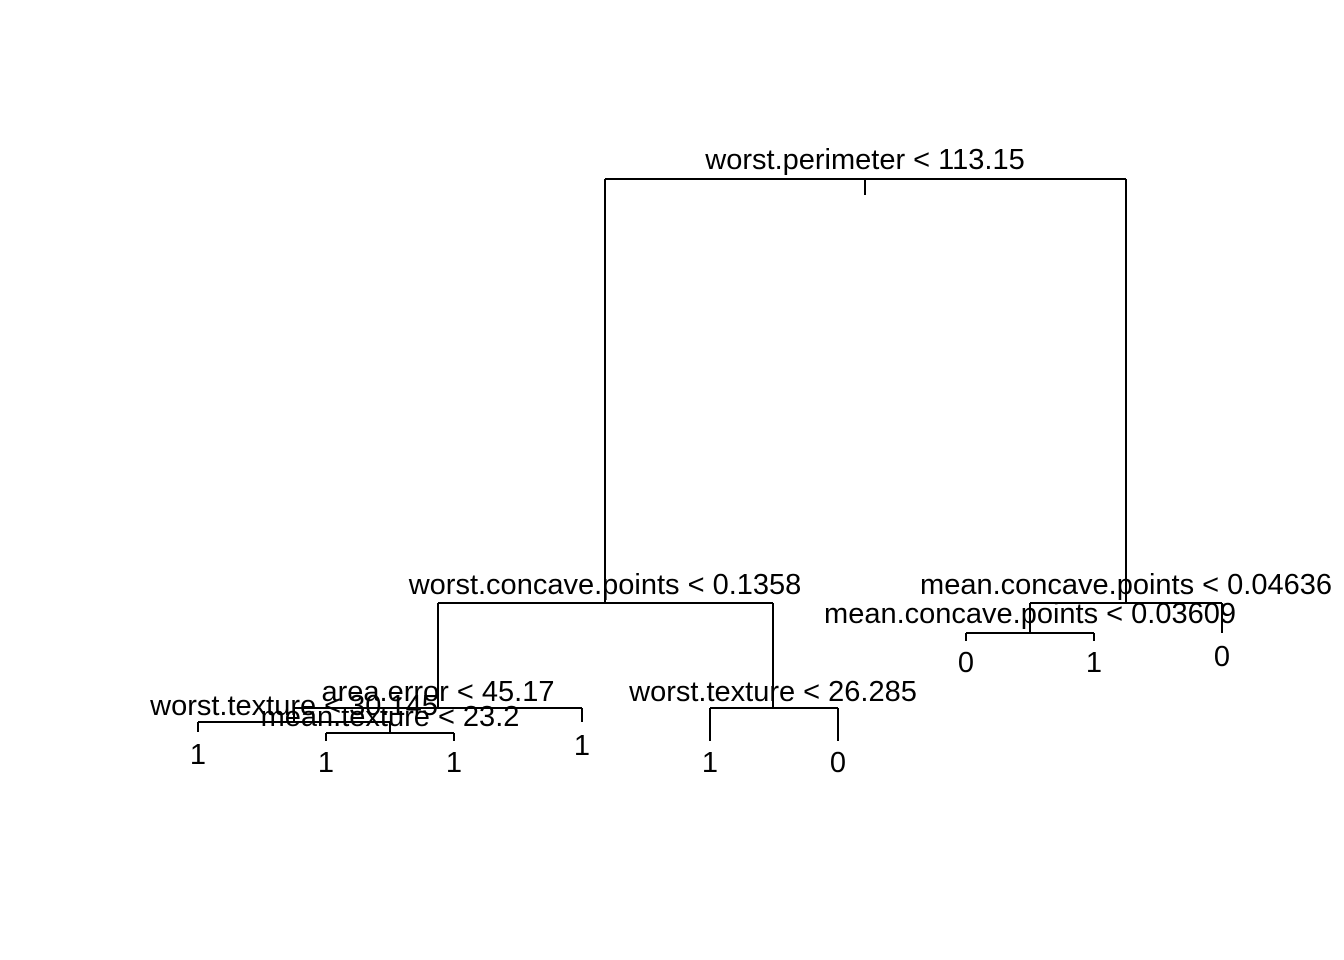 The height and width of the screenshot is (960, 1344). I want to click on split-label-mean-texture: mean.texture < 23.2, so click(390, 717).